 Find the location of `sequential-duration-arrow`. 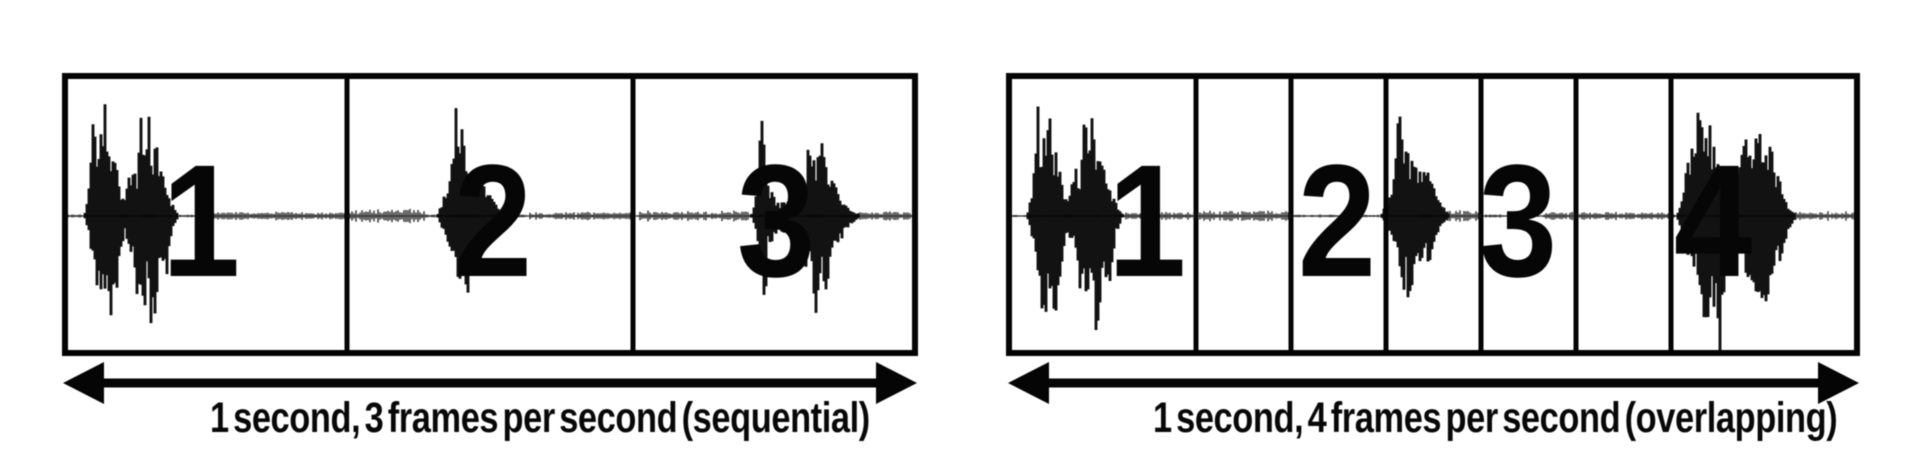

sequential-duration-arrow is located at coordinates (490, 383).